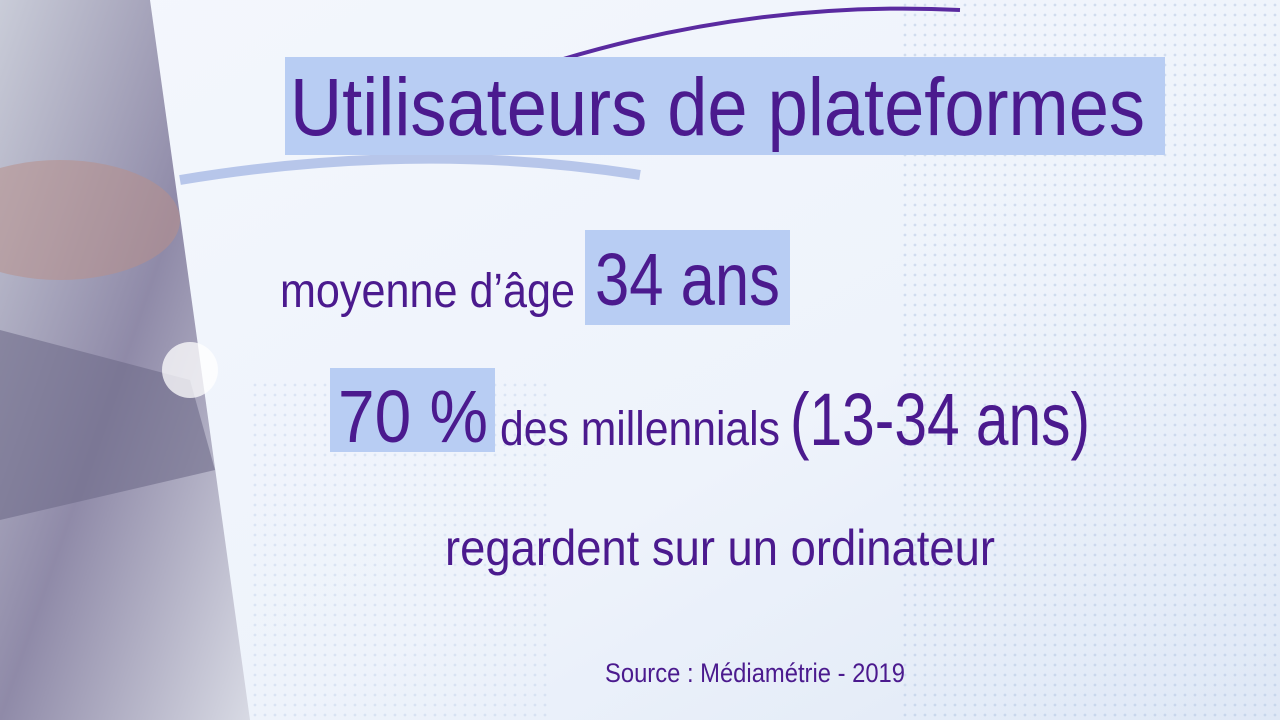 Image resolution: width=1280 pixels, height=720 pixels. I want to click on glow, so click(190, 370).